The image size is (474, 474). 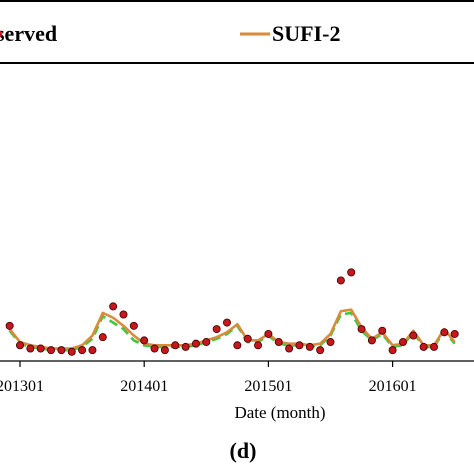 What do you see at coordinates (393, 386) in the screenshot?
I see `x-tick-label-3: 201601` at bounding box center [393, 386].